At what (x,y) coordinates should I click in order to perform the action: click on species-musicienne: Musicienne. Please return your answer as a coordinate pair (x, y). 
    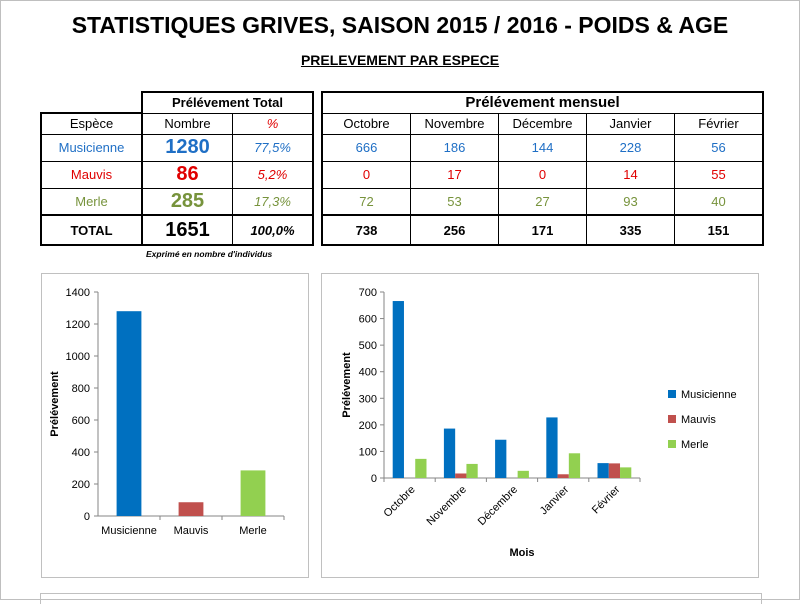
    Looking at the image, I should click on (91, 148).